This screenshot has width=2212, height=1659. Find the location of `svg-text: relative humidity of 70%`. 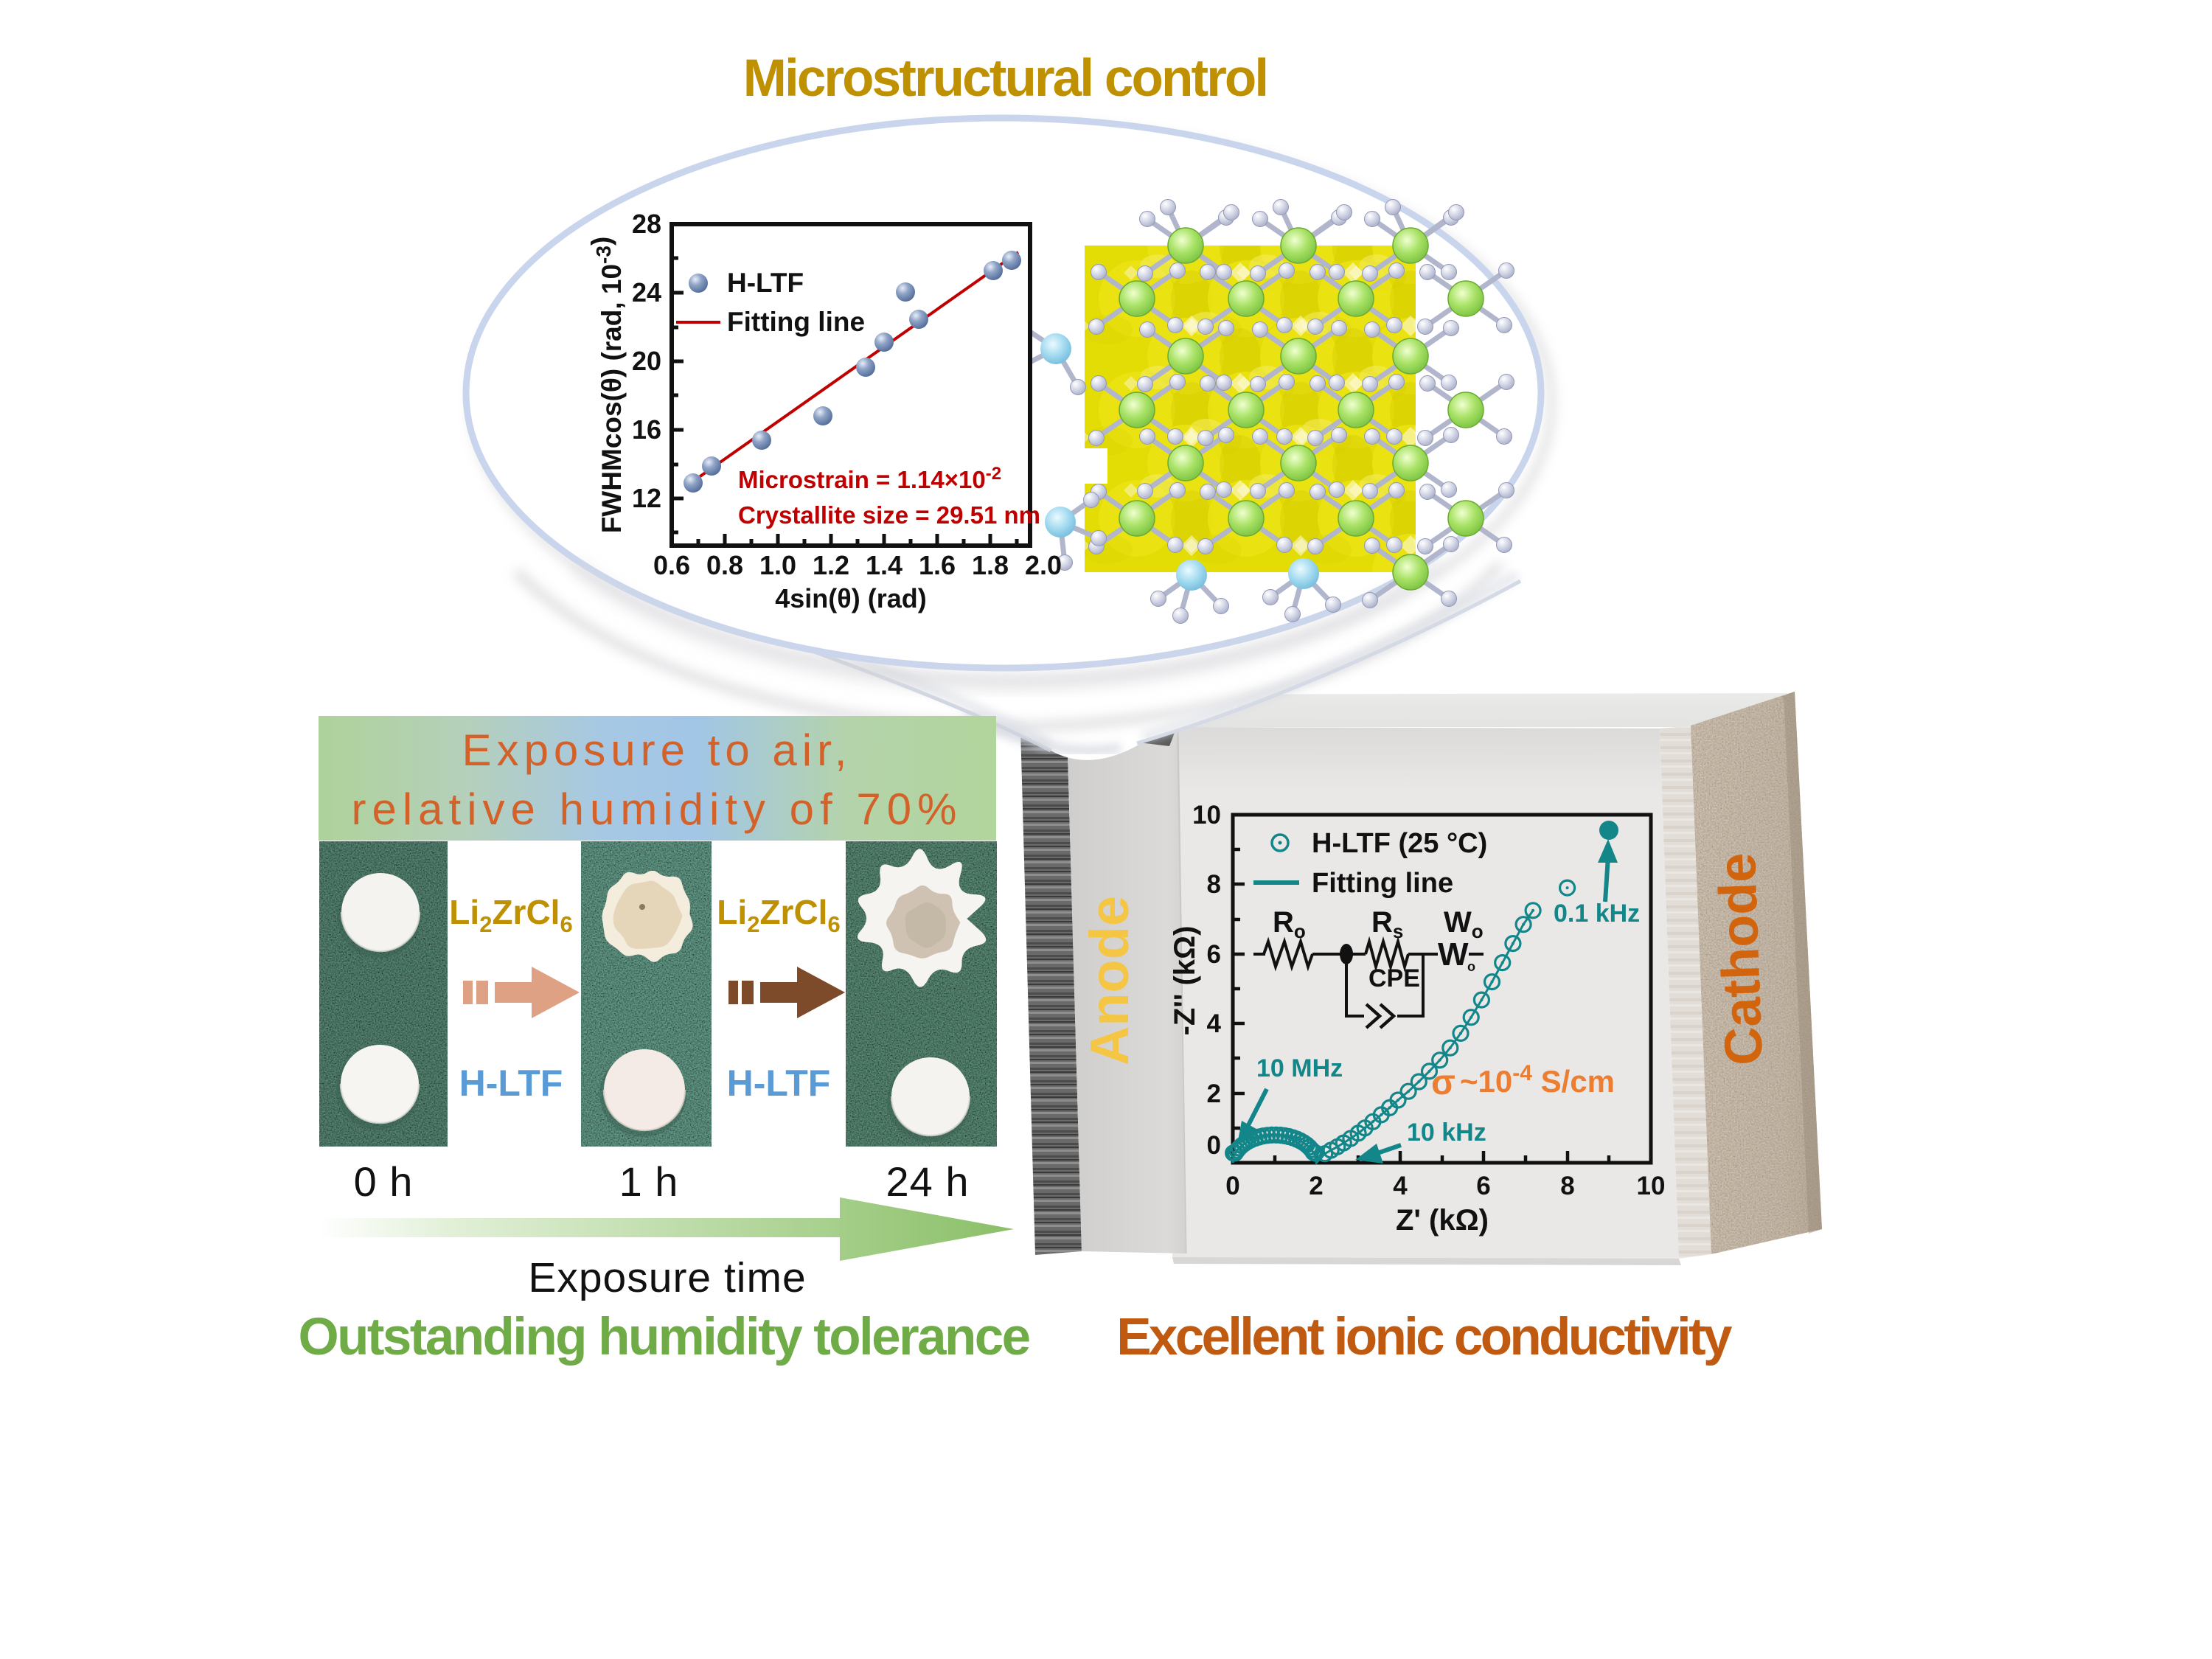

svg-text: relative humidity of 70% is located at coordinates (657, 809).